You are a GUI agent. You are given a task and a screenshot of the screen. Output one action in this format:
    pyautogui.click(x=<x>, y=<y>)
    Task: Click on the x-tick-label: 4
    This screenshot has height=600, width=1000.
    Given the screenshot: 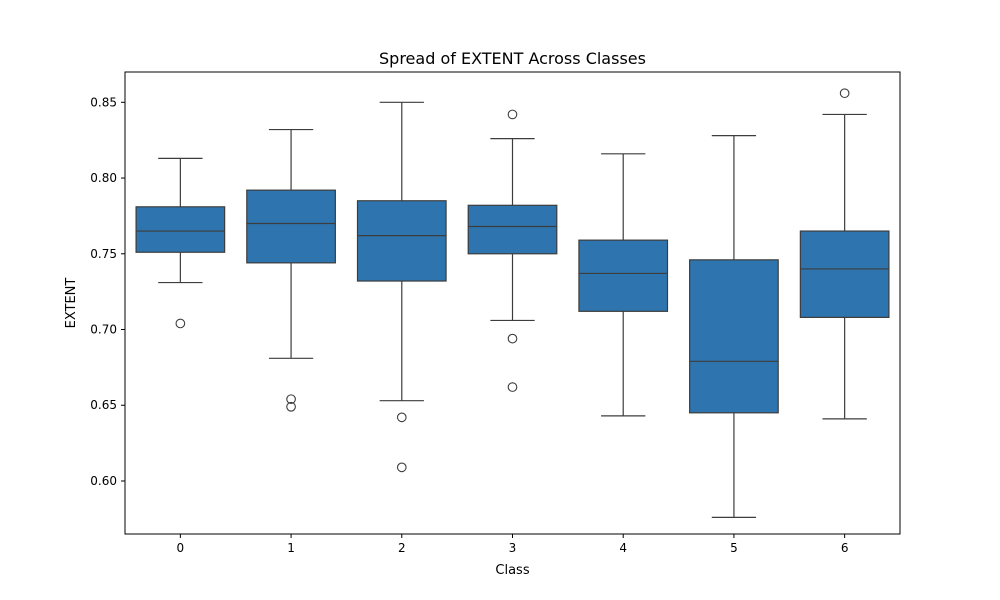 What is the action you would take?
    pyautogui.click(x=623, y=548)
    